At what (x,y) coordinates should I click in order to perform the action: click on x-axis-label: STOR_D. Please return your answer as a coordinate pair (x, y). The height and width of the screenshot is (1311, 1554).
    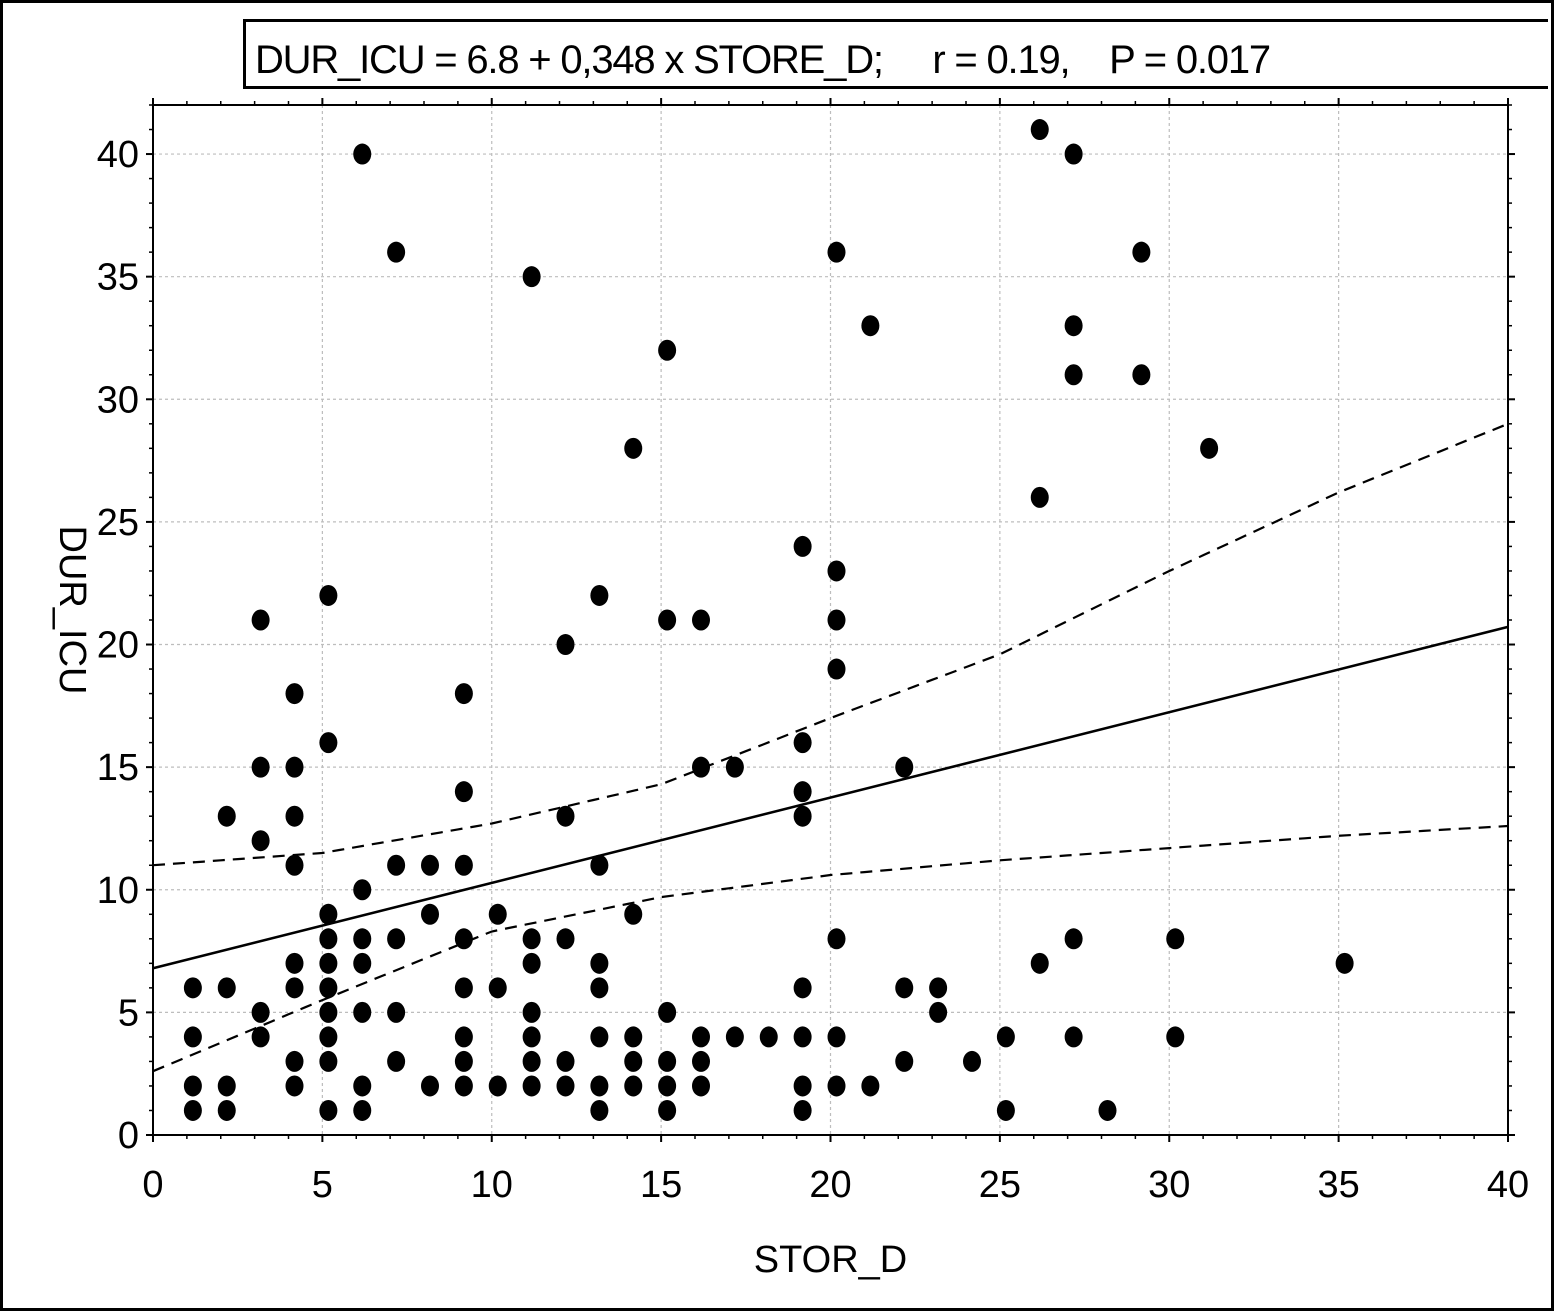
    Looking at the image, I should click on (830, 1260).